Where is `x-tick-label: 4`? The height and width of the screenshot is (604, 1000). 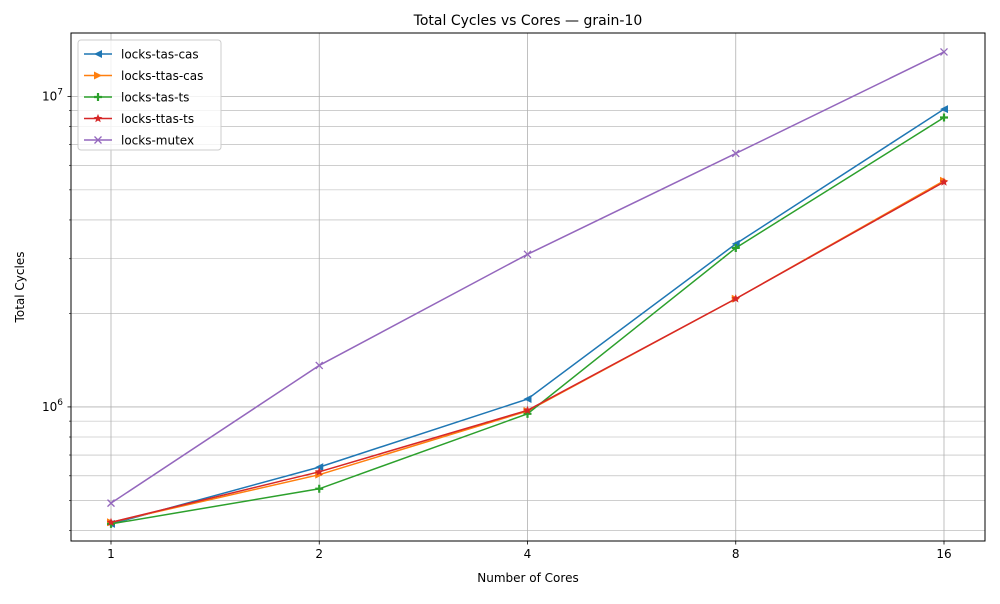
x-tick-label: 4 is located at coordinates (528, 554).